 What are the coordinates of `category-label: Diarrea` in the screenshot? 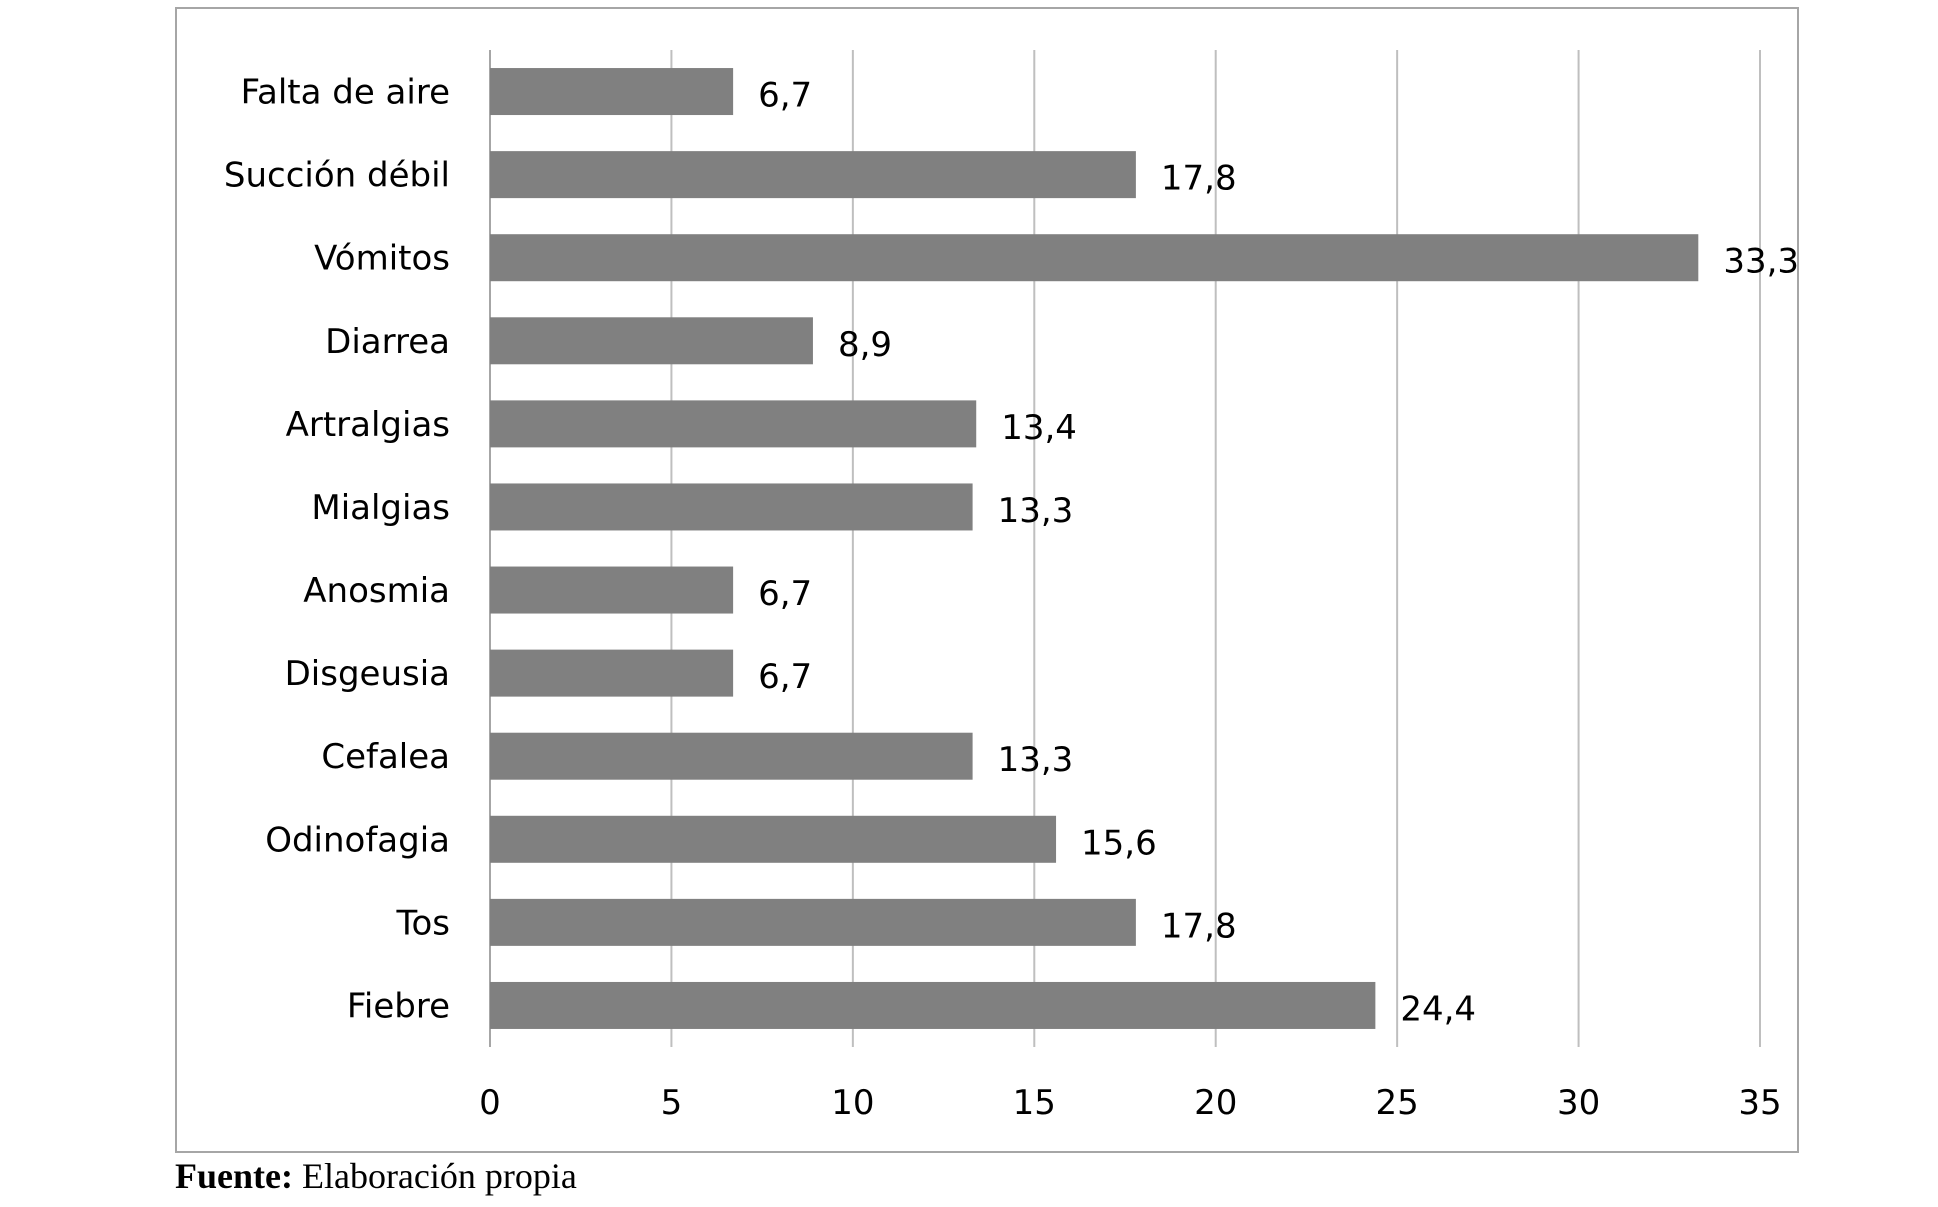 It's located at (387, 342).